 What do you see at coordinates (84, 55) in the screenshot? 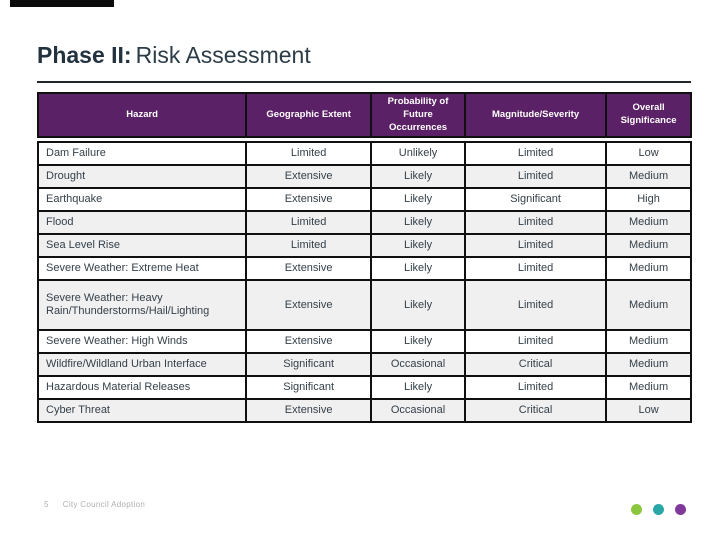
I see `title-phase-label: Phase II:` at bounding box center [84, 55].